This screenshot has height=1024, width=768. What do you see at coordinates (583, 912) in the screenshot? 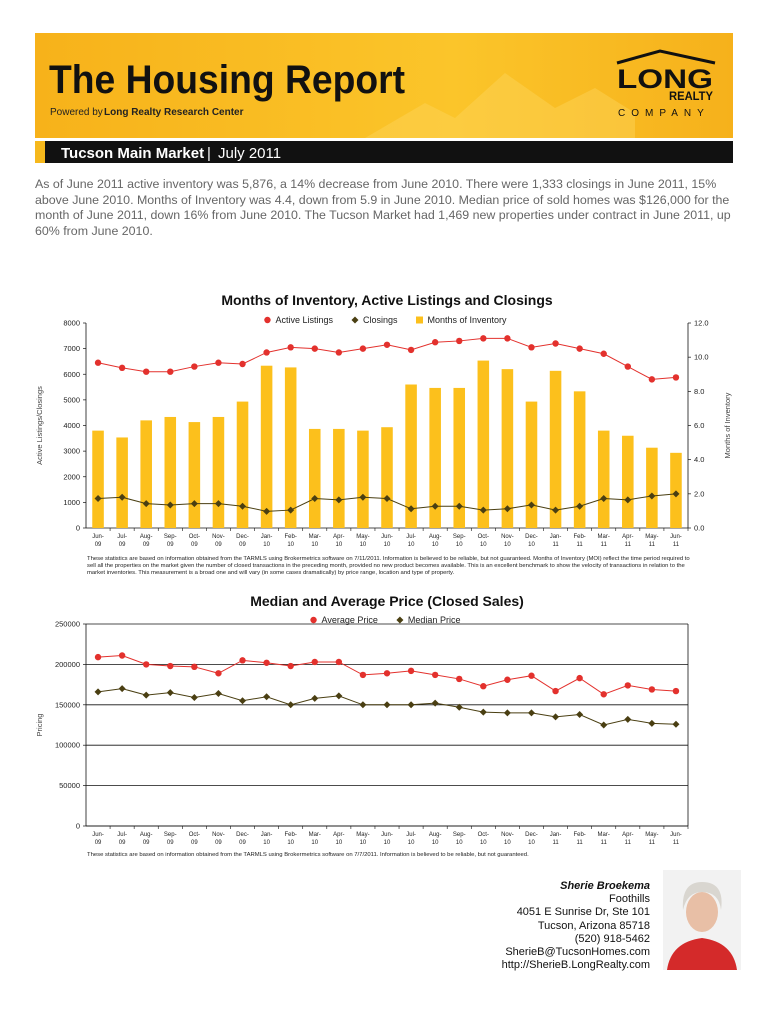
I see `agent-address: 4051 E Sunrise Dr, Ste 101` at bounding box center [583, 912].